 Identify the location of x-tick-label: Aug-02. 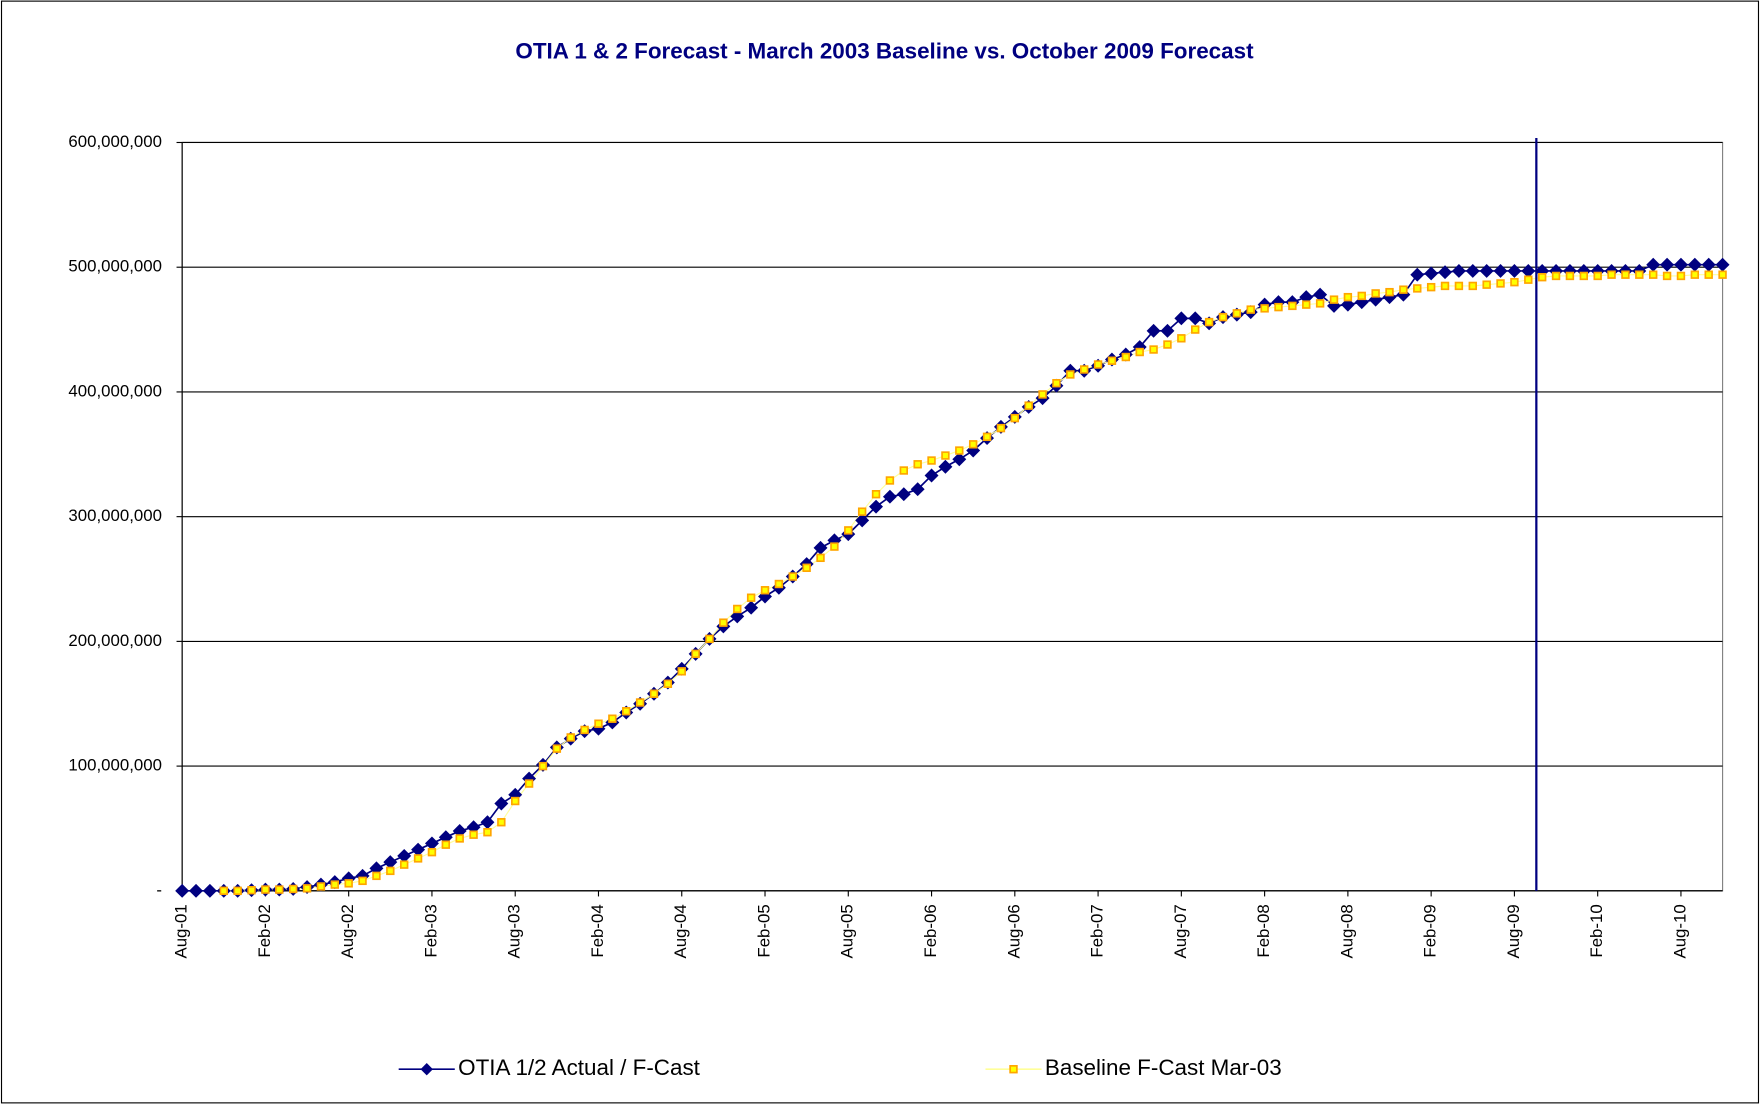
(347, 931).